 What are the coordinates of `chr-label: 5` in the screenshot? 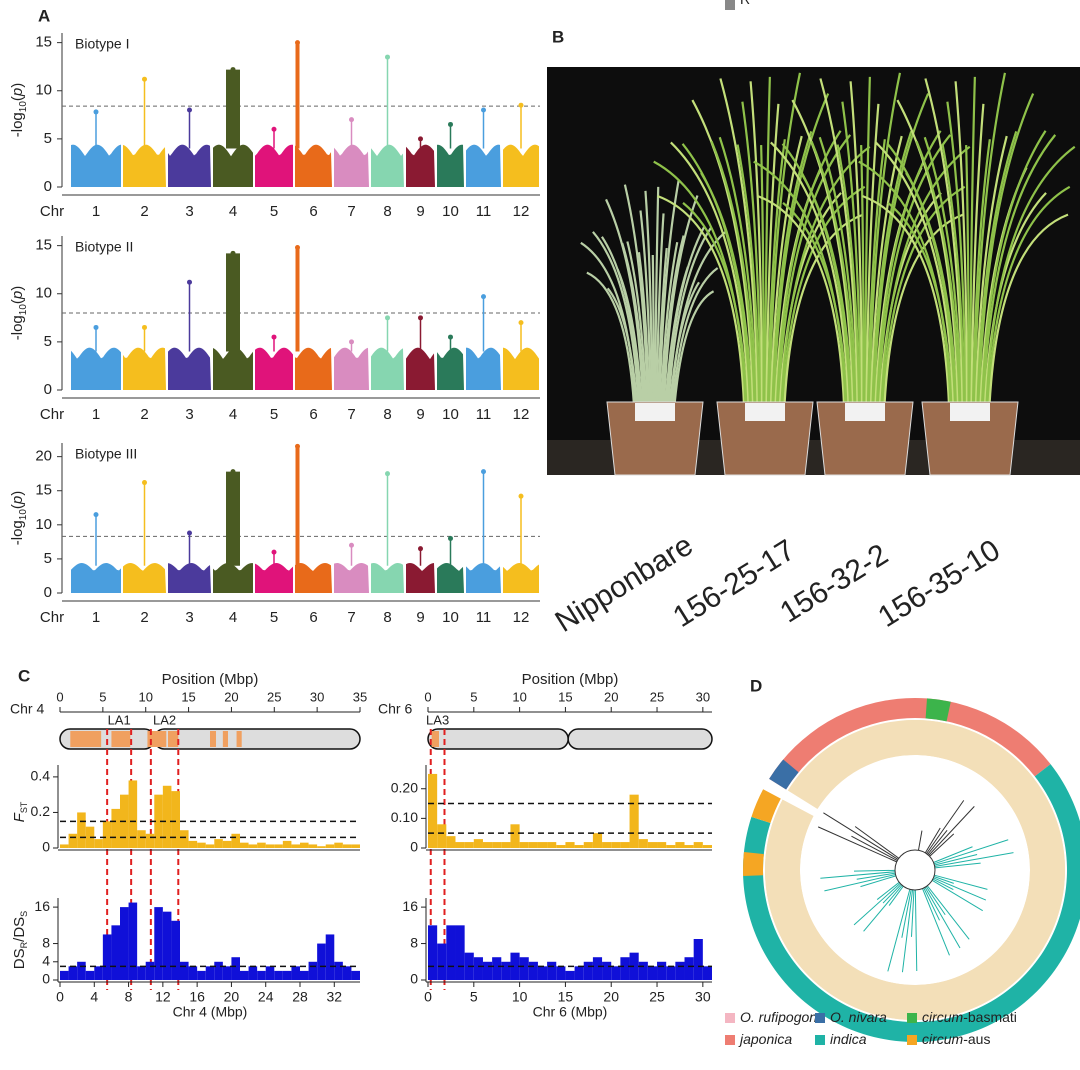 It's located at (274, 211).